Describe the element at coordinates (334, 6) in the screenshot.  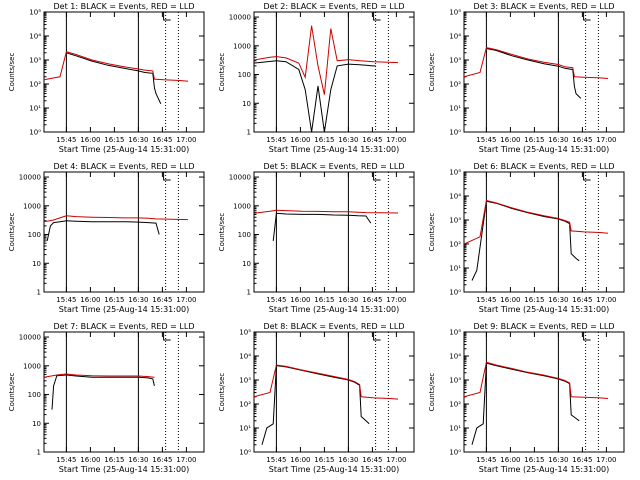
I see `panel-title: Det 2: BLACK = Events, RED = LLD` at that location.